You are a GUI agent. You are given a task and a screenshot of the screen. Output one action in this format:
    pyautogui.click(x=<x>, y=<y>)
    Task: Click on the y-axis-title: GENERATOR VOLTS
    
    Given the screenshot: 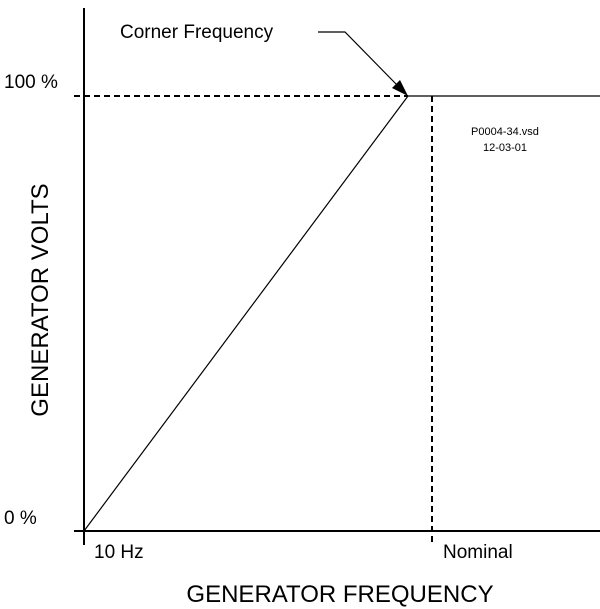 What is the action you would take?
    pyautogui.click(x=40, y=299)
    